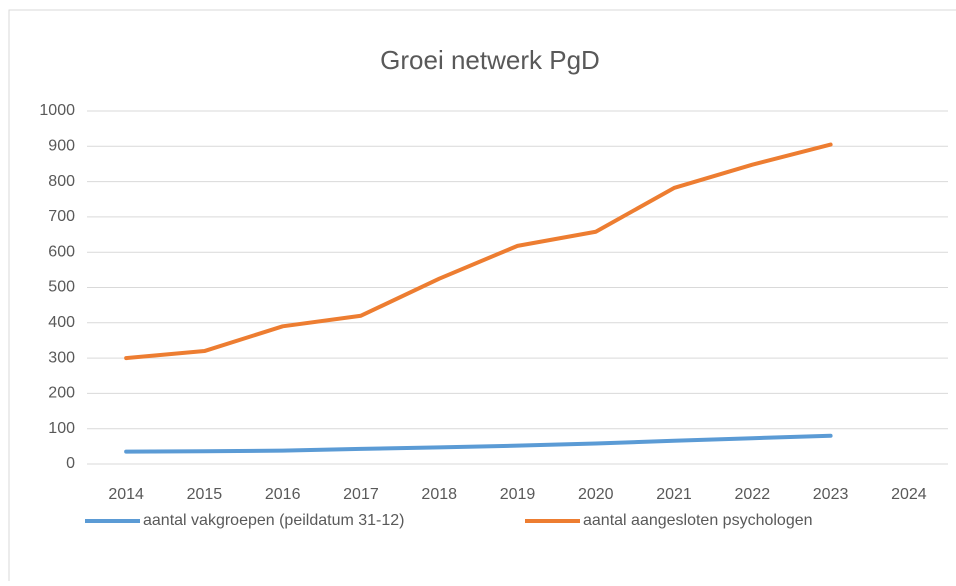 This screenshot has width=956, height=586. Describe the element at coordinates (61, 393) in the screenshot. I see `y-tick-label: 200` at that location.